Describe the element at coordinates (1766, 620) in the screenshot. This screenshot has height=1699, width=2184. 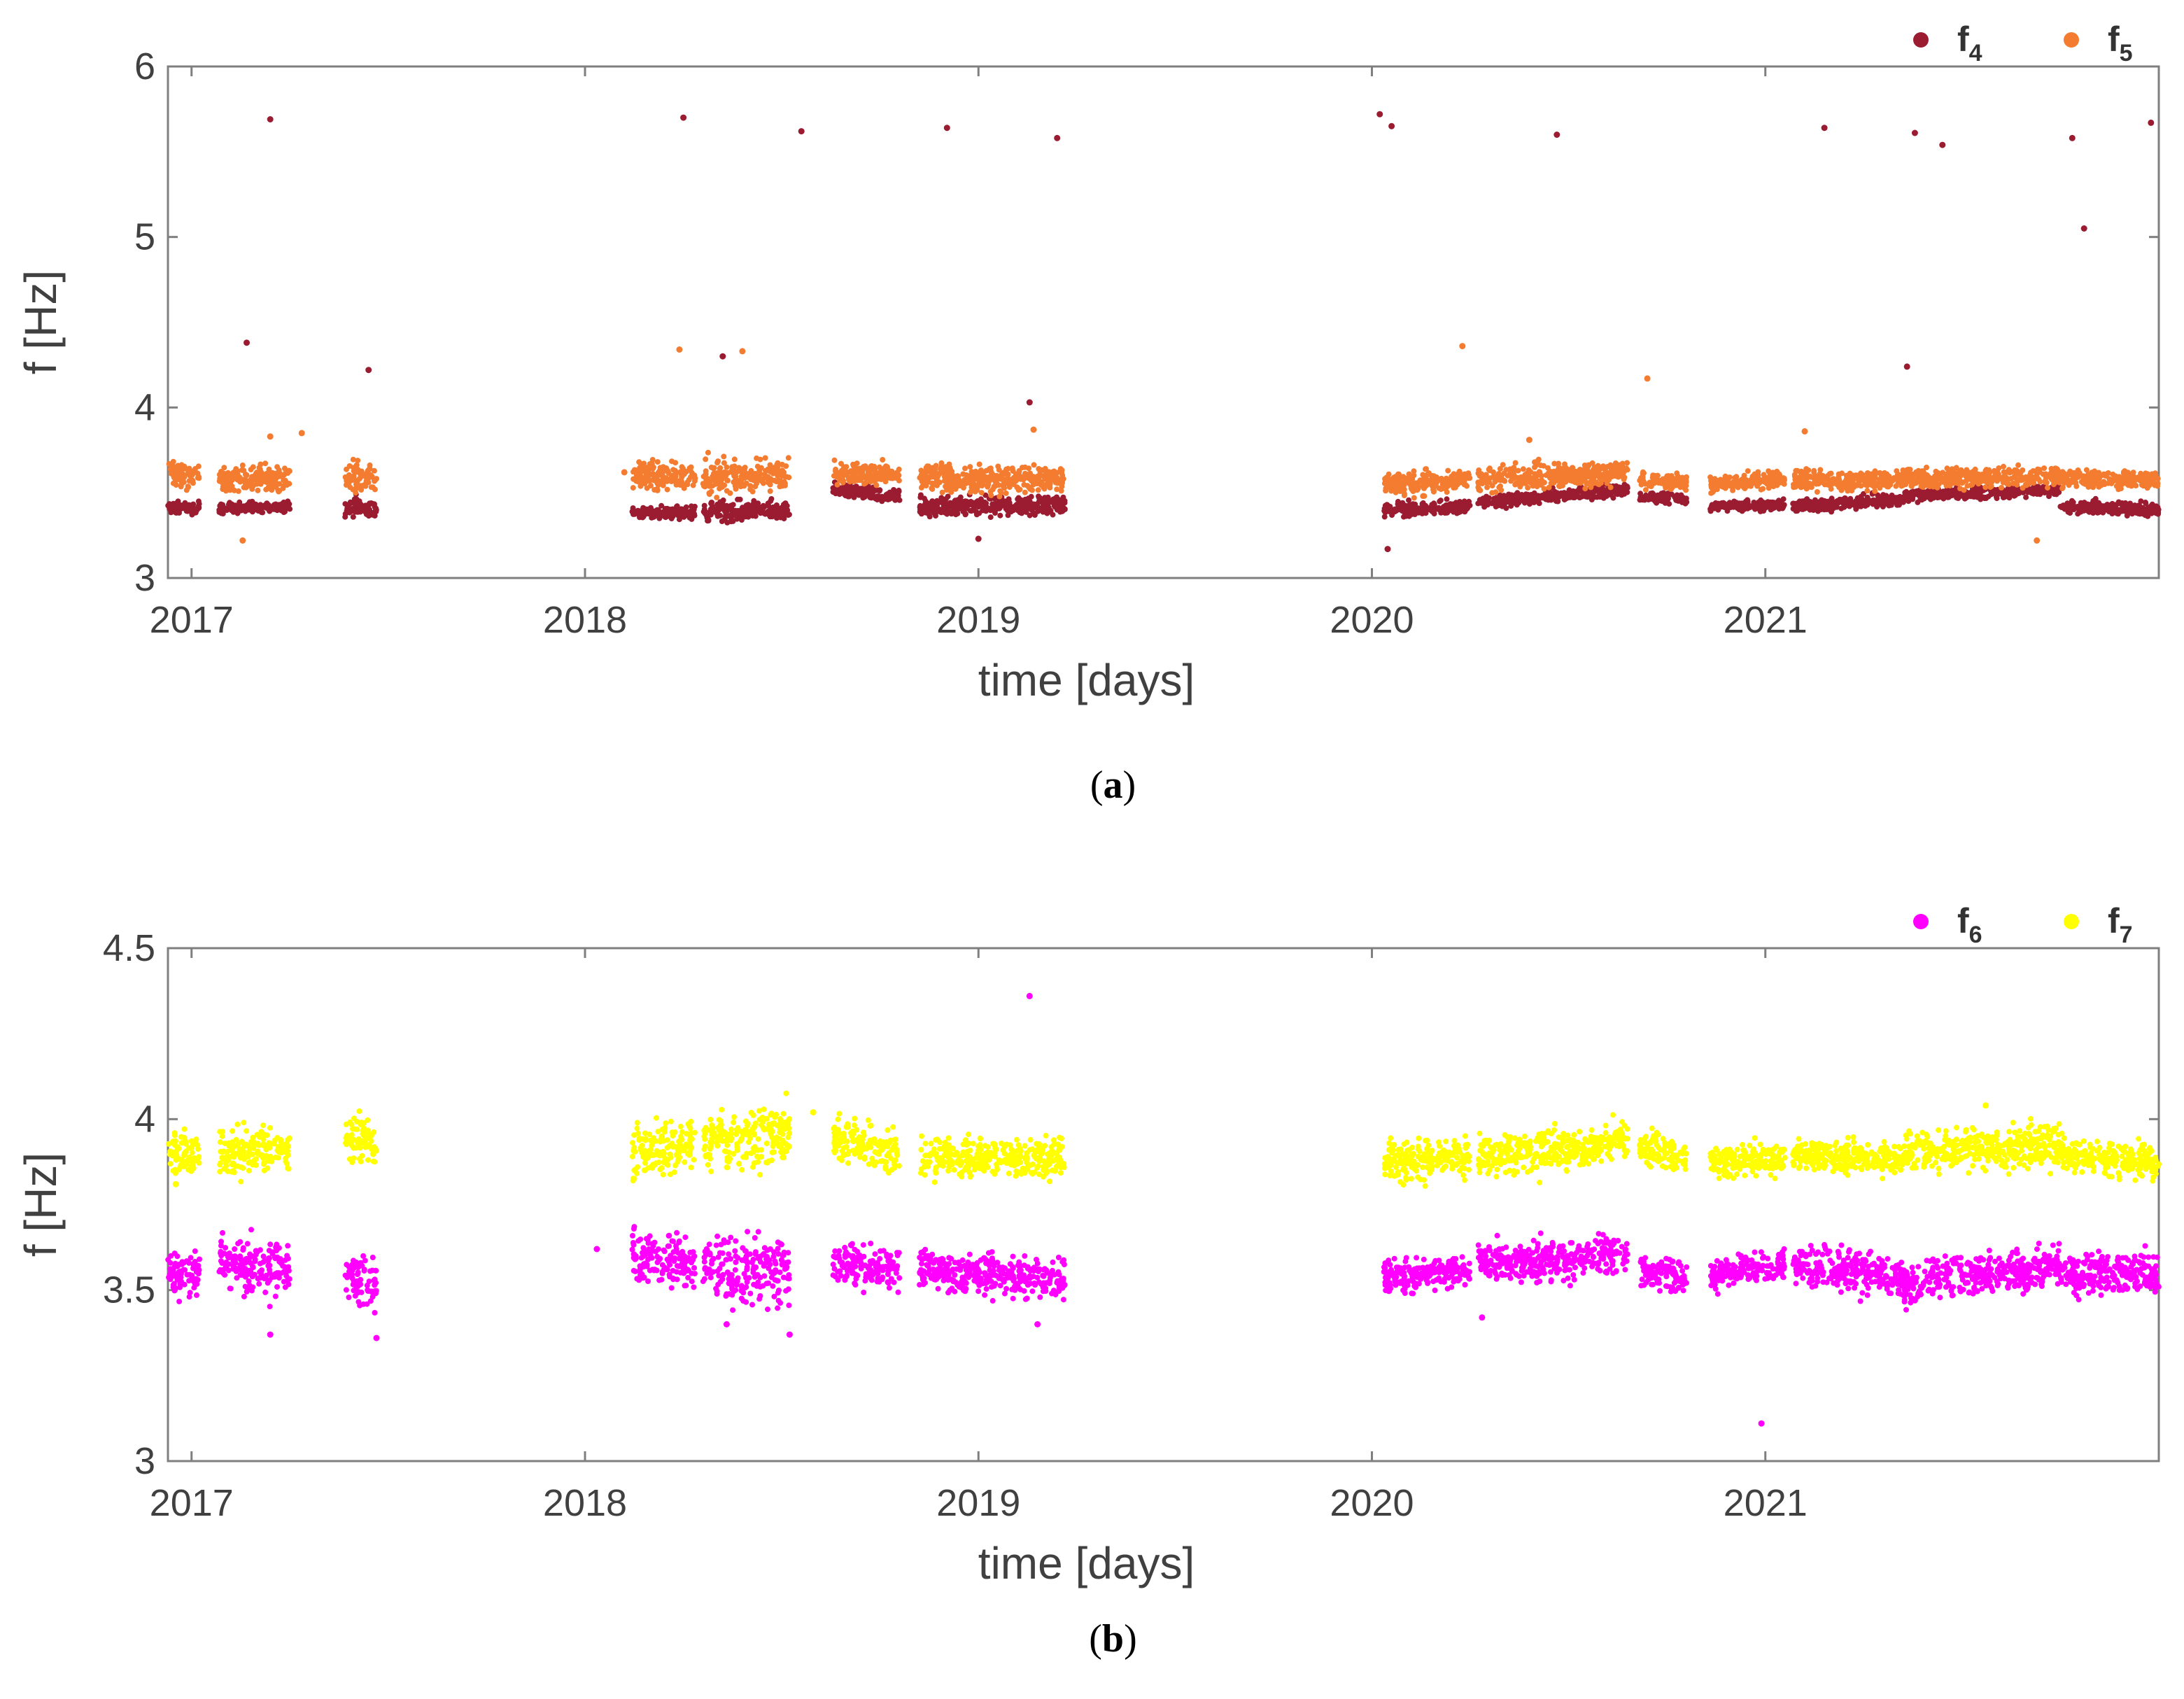
I see `x-tick-label: 2021` at that location.